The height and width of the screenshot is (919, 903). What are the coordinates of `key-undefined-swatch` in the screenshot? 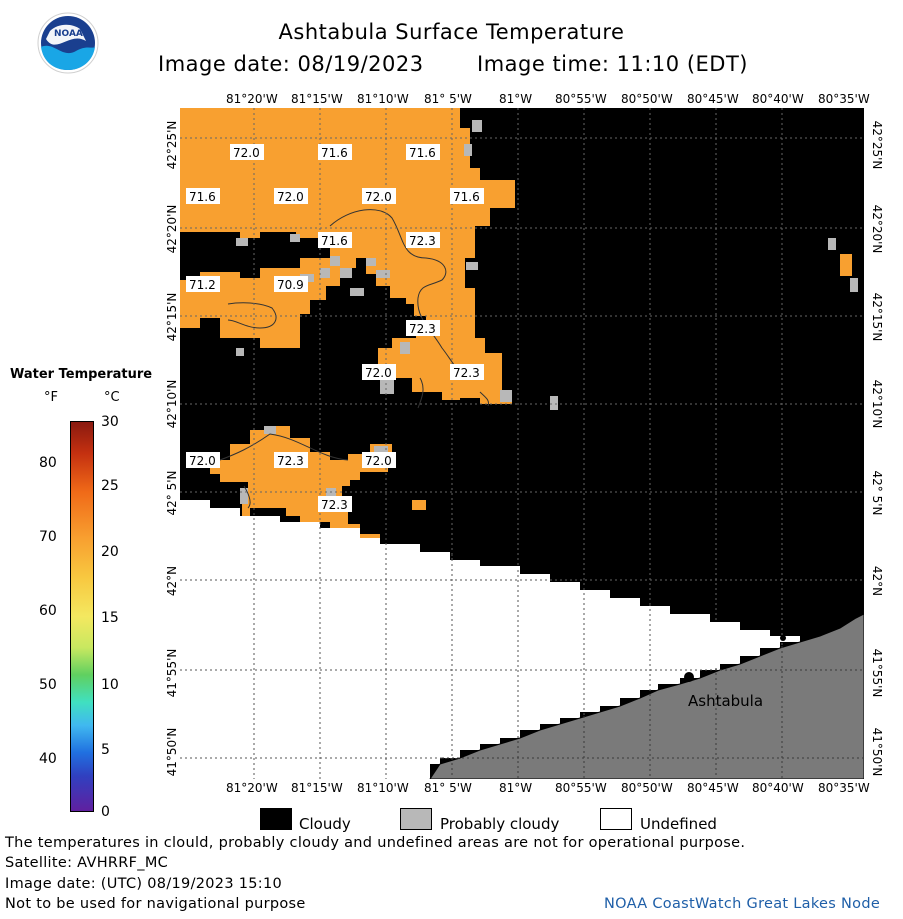 It's located at (616, 819).